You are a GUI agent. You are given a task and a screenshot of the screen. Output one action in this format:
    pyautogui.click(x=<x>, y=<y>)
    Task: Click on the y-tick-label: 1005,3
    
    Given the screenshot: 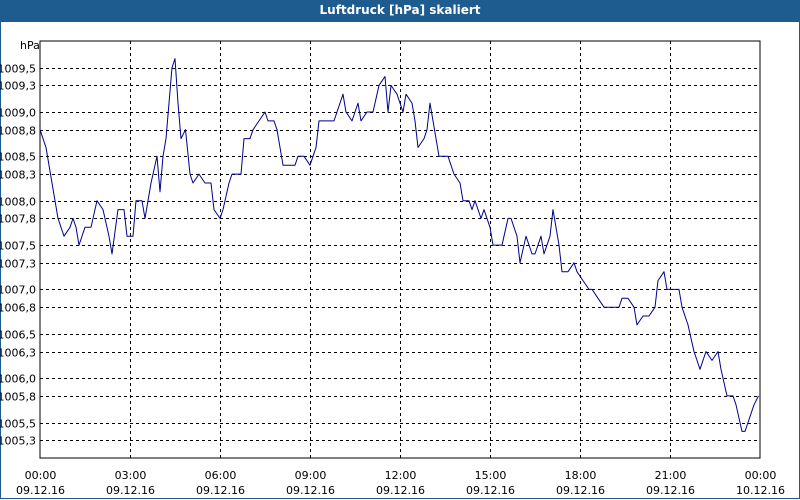 What is the action you would take?
    pyautogui.click(x=18, y=441)
    